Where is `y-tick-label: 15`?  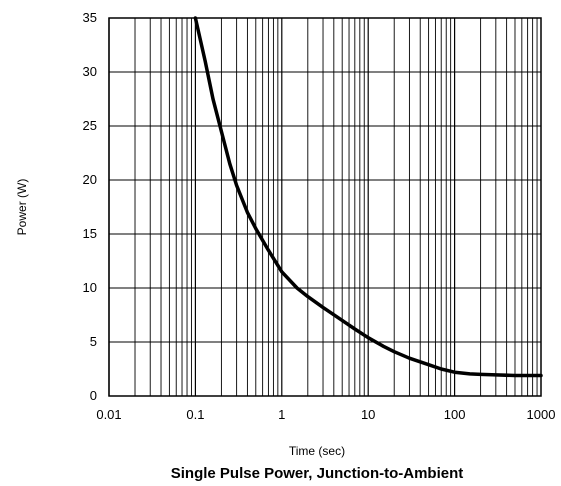 y-tick-label: 15 is located at coordinates (90, 233).